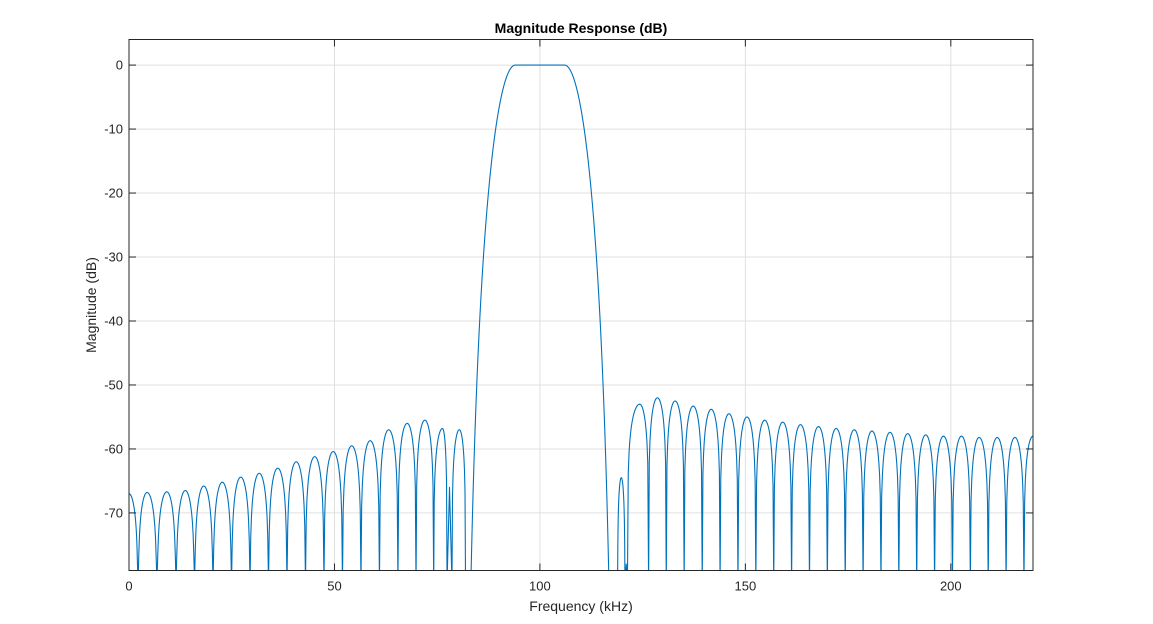 This screenshot has width=1153, height=624. What do you see at coordinates (113, 512) in the screenshot?
I see `y-tick-label: -70` at bounding box center [113, 512].